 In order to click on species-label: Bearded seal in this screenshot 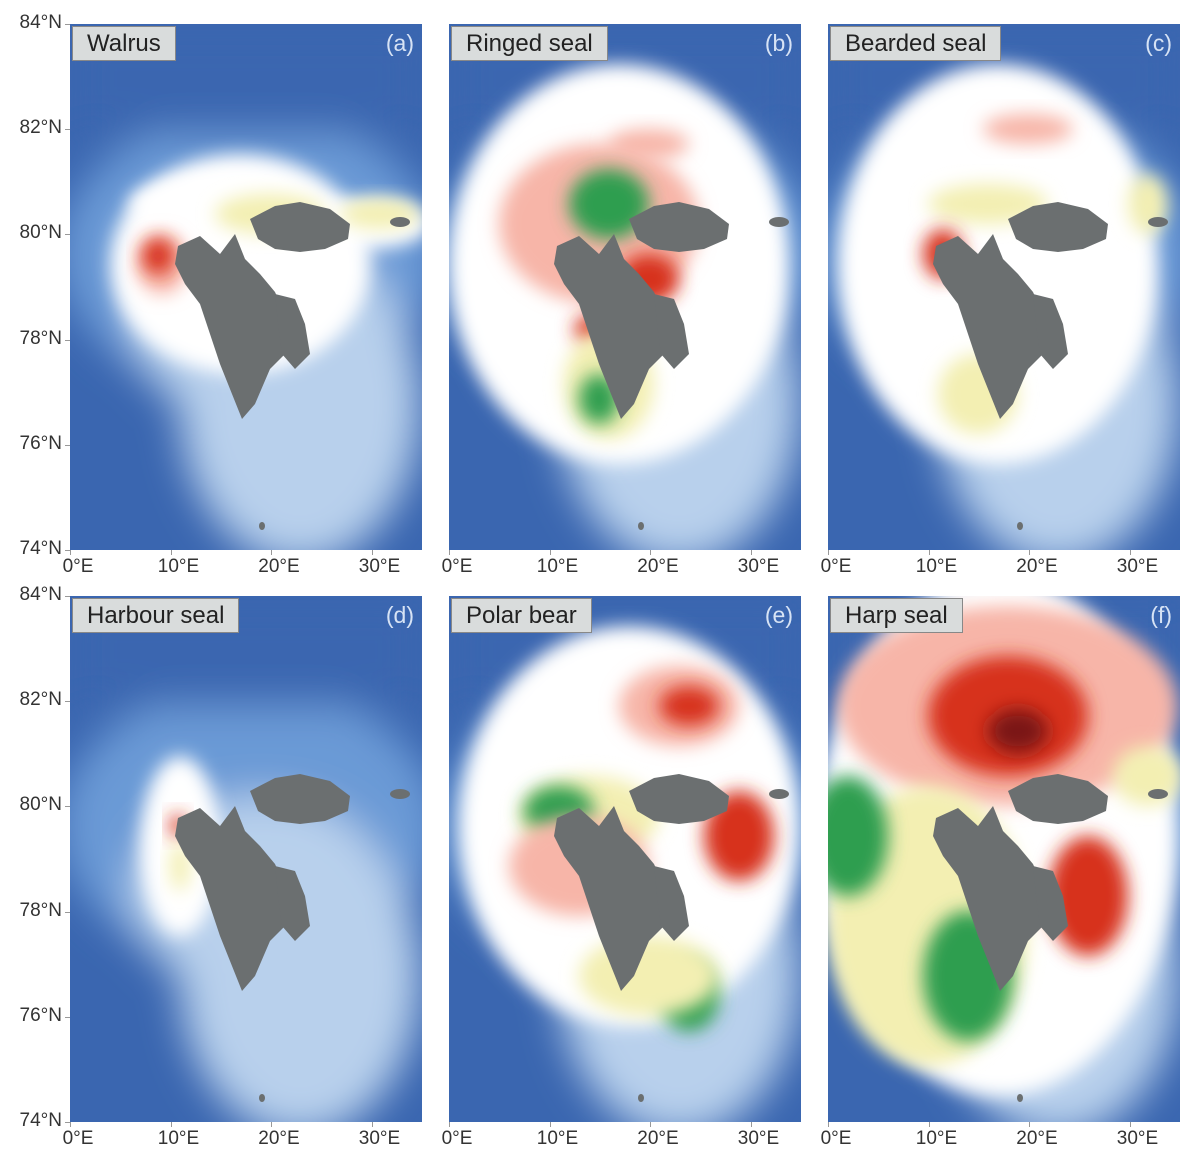, I will do `click(916, 43)`.